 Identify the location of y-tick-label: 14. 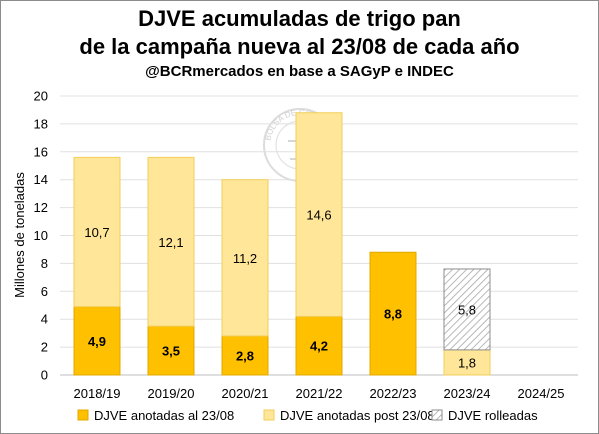
(41, 179).